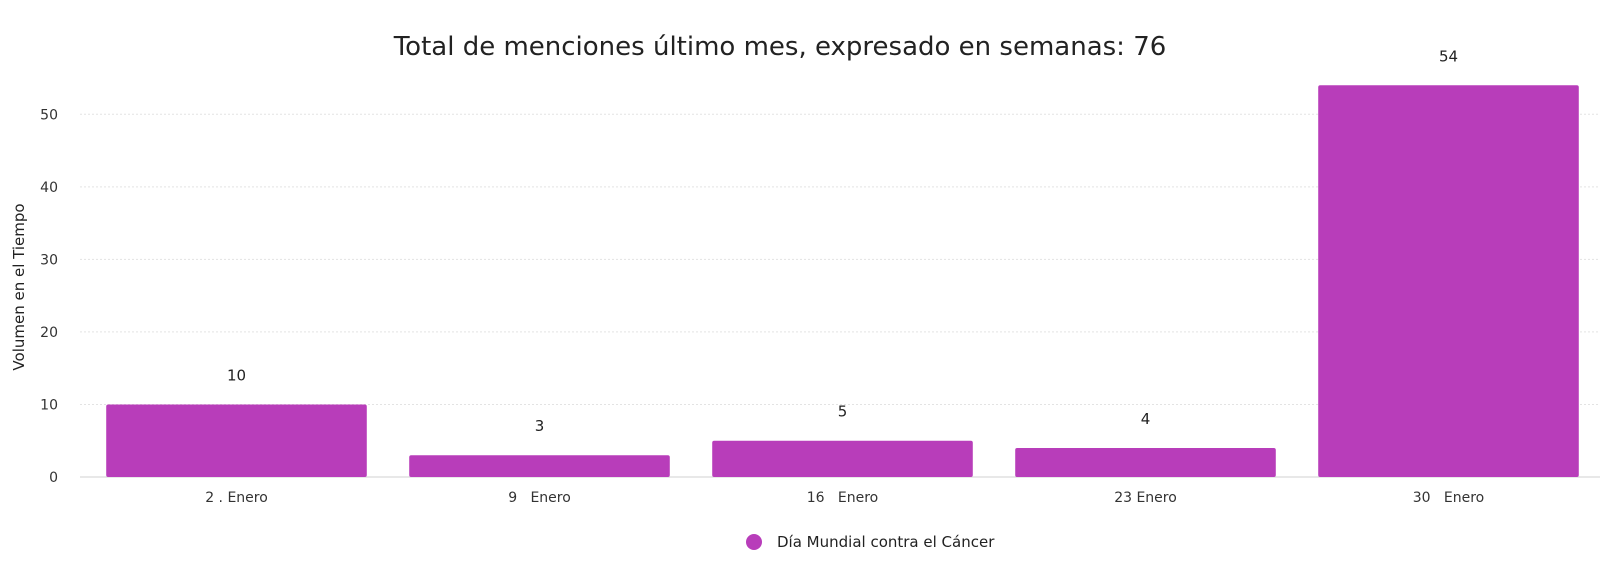 The width and height of the screenshot is (1600, 566). Describe the element at coordinates (49, 115) in the screenshot. I see `y-tick-label: 50` at that location.